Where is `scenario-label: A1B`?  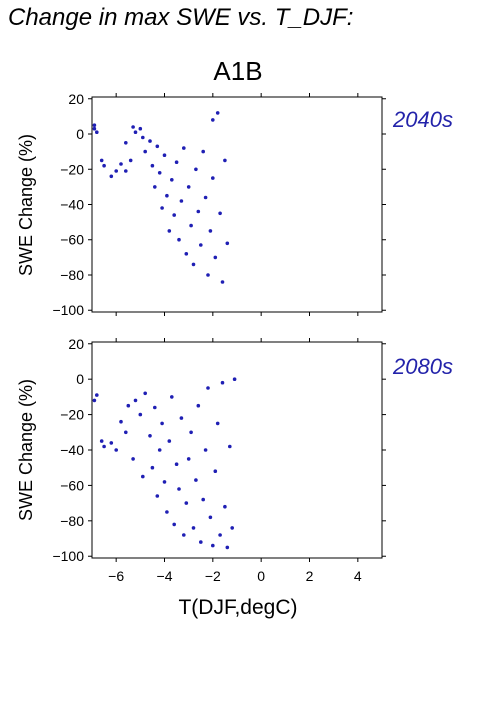
scenario-label: A1B is located at coordinates (237, 71).